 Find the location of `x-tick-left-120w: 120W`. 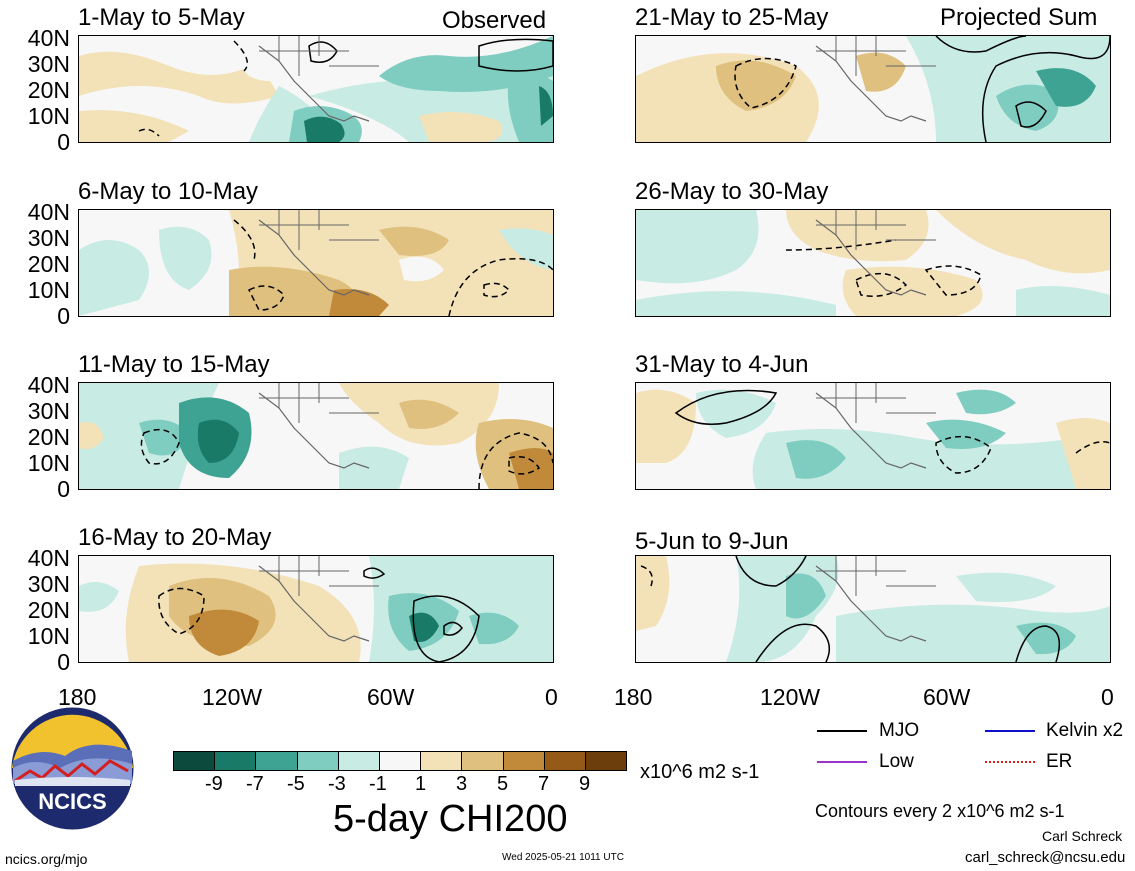

x-tick-left-120w: 120W is located at coordinates (232, 697).